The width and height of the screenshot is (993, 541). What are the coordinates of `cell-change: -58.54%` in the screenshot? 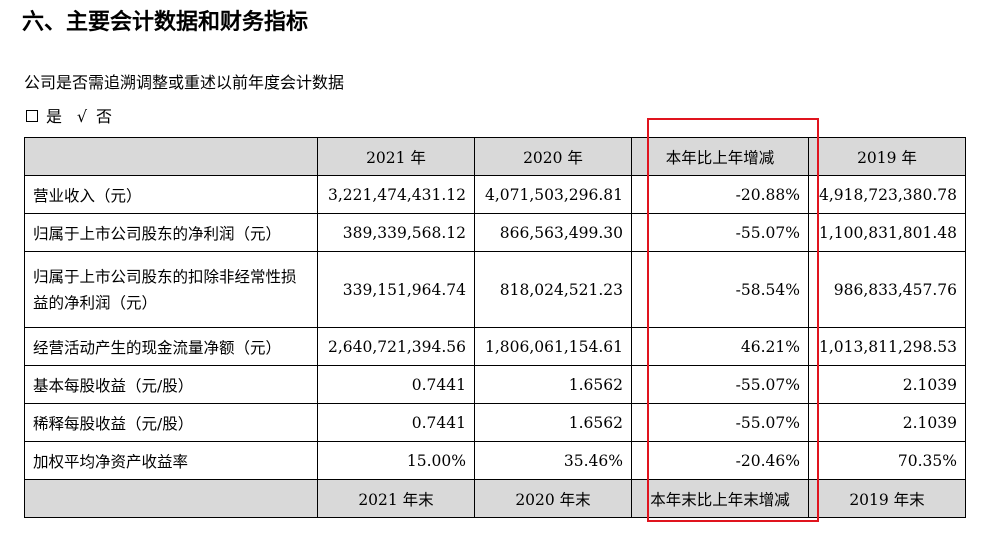 It's located at (720, 289).